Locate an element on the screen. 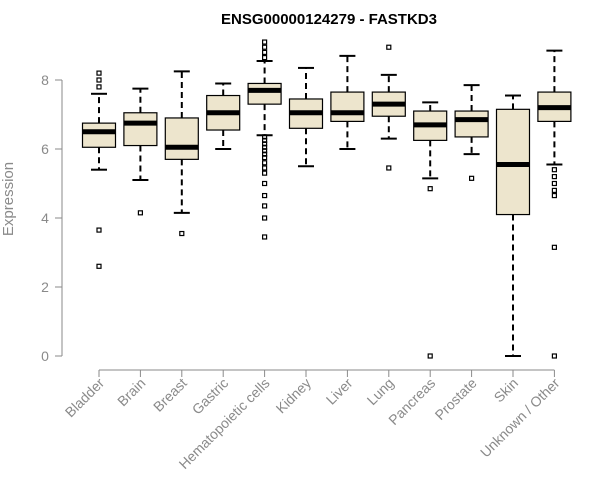  box-gastric is located at coordinates (223, 116).